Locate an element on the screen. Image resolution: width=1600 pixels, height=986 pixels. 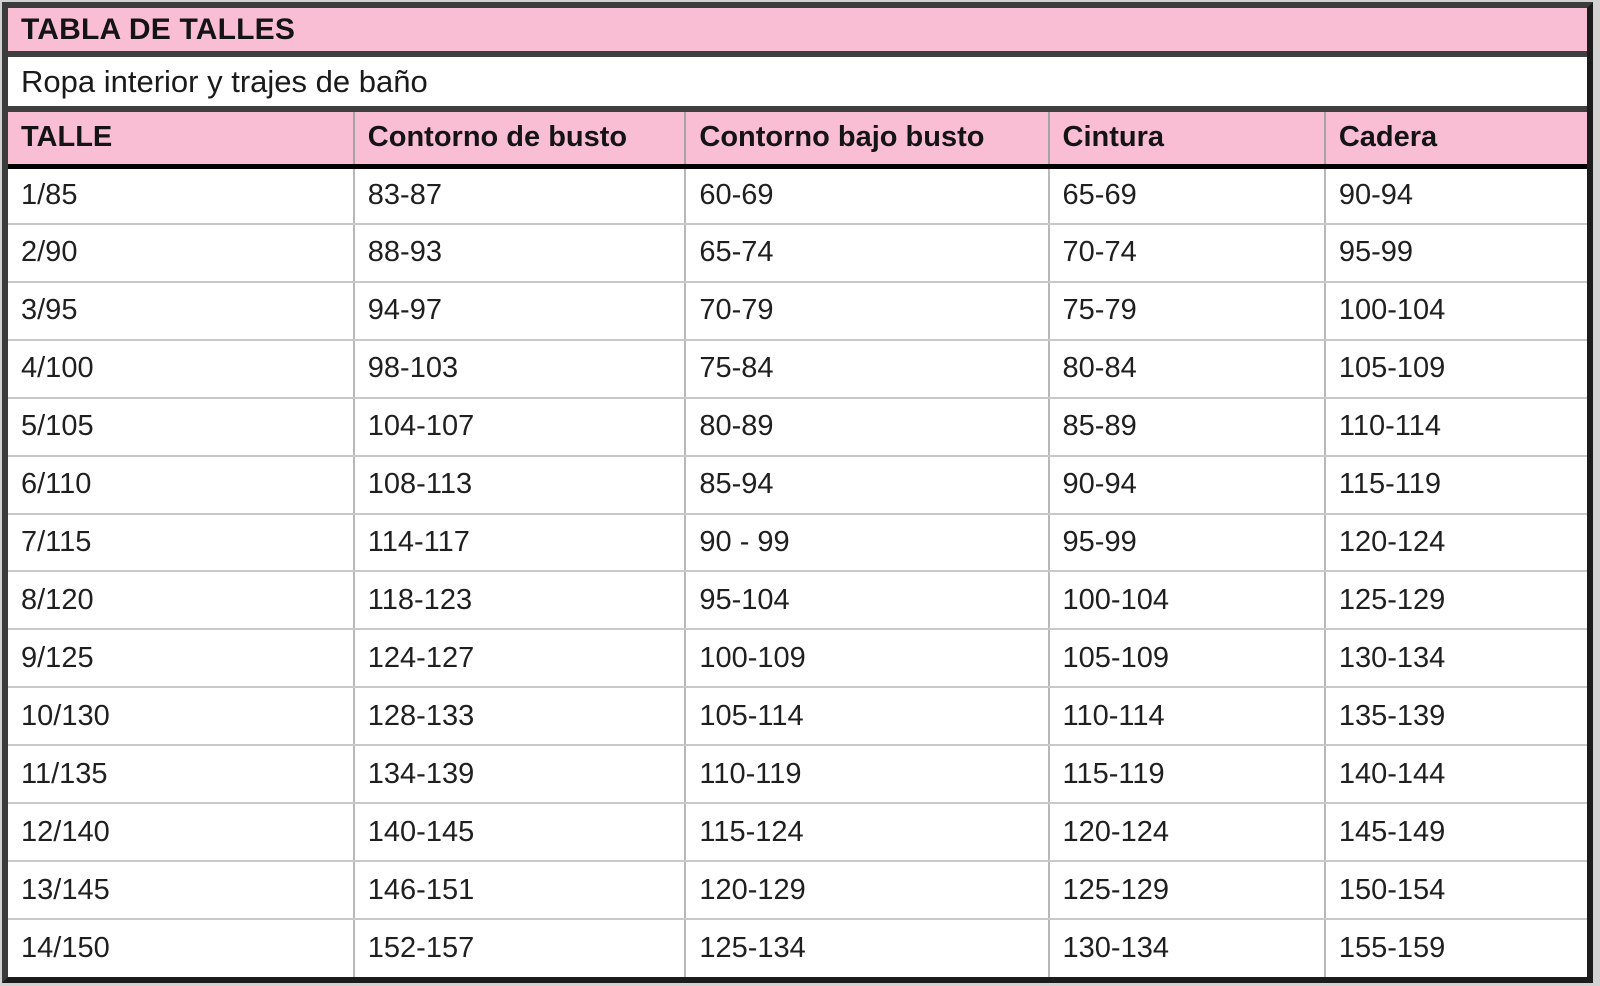
table-cell: 65-69 is located at coordinates (1187, 195).